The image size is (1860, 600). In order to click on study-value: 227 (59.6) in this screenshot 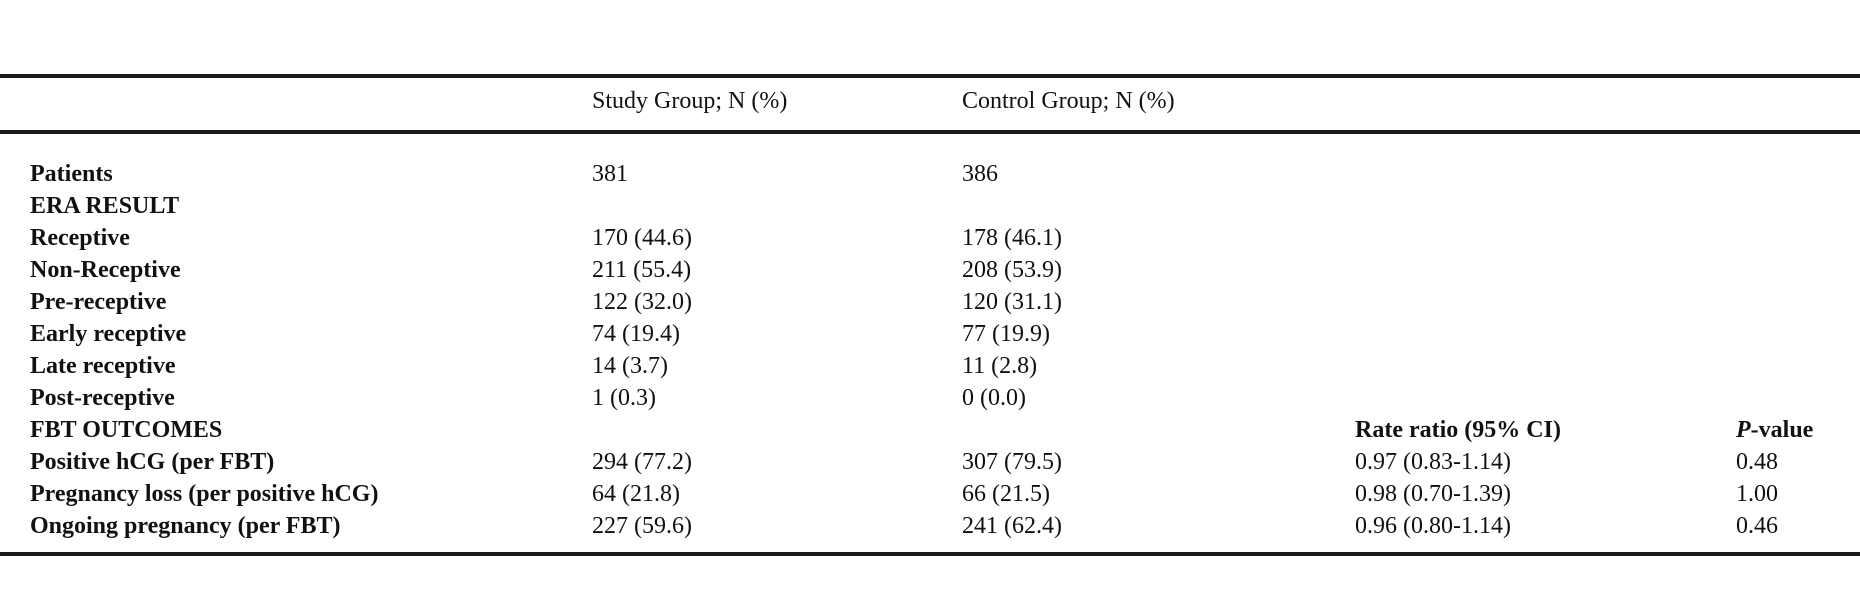, I will do `click(642, 526)`.